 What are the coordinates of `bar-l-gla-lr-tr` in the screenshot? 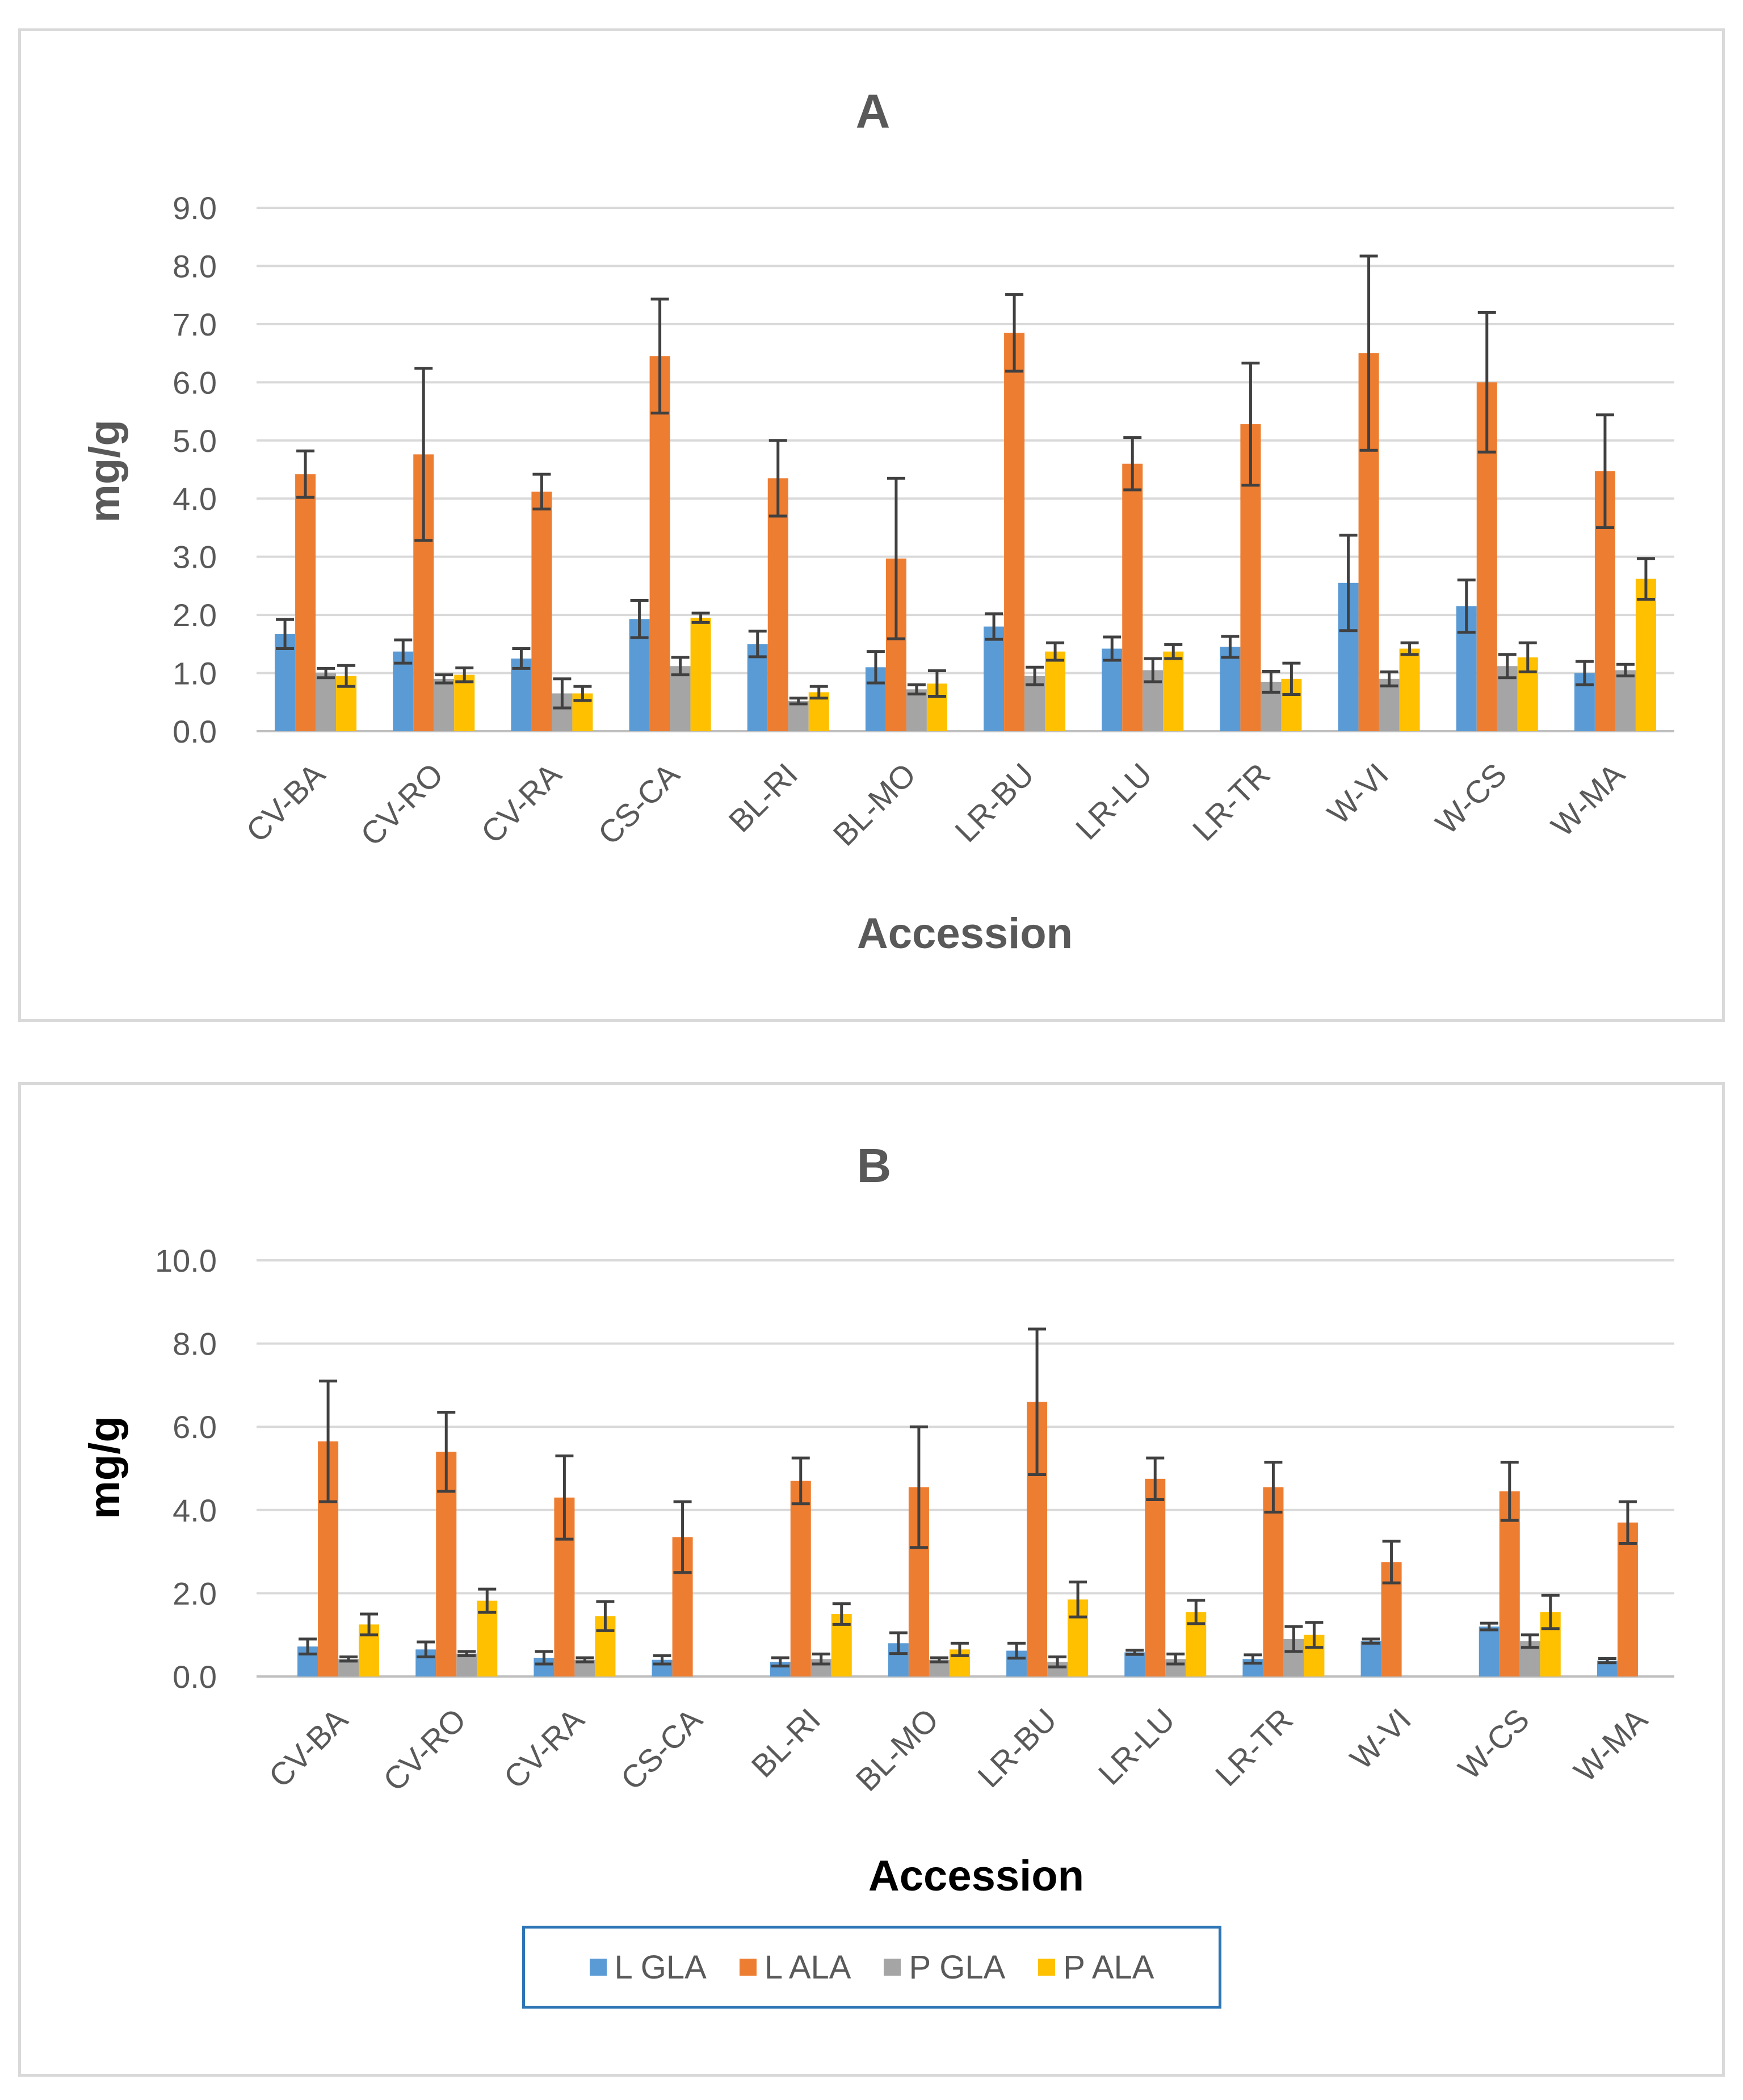 It's located at (1230, 689).